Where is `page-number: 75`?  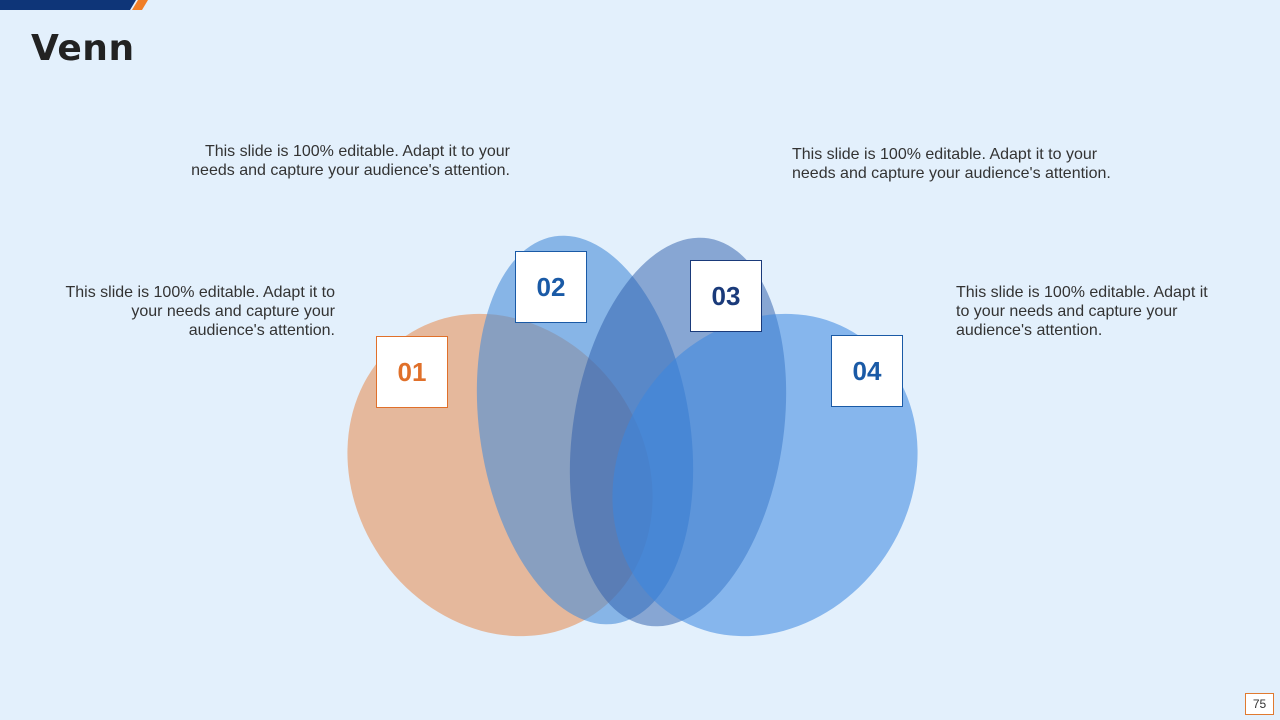 page-number: 75 is located at coordinates (1259, 704).